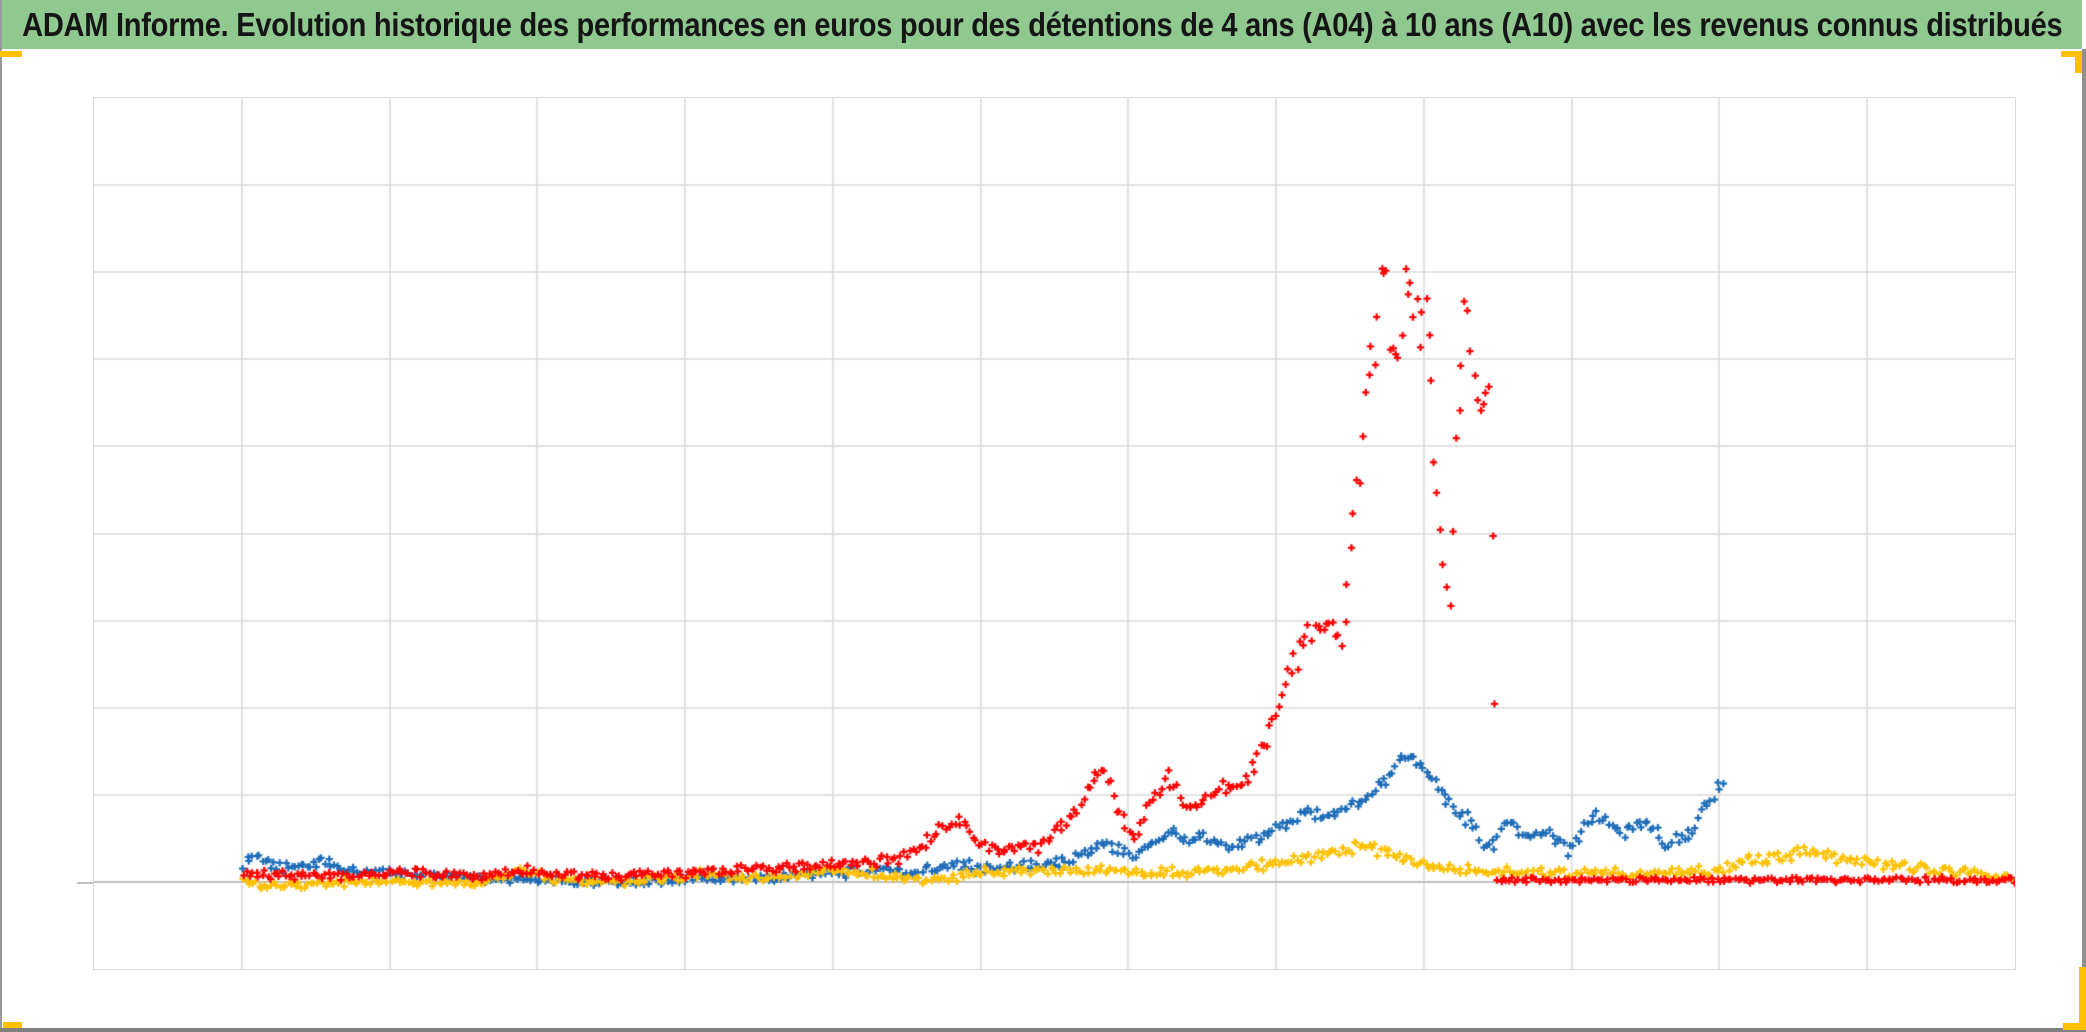 The image size is (2086, 1032). Describe the element at coordinates (2071, 54) in the screenshot. I see `selection-handle-top-right` at that location.